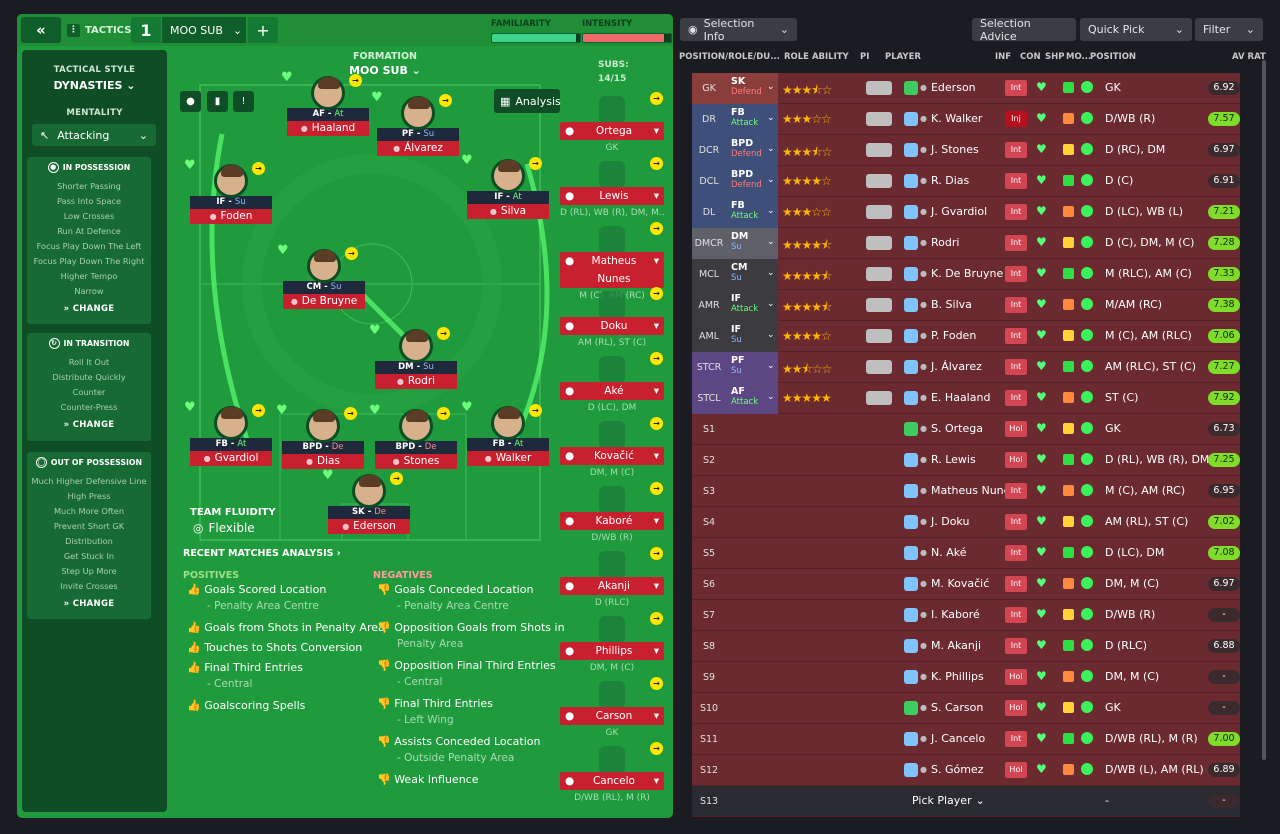 This screenshot has height=834, width=1280. I want to click on table-row: DCL BPD Defend ⌄ ★★★★☆ ● R. Dias Int ♥ D (C) 6.91, so click(966, 181).